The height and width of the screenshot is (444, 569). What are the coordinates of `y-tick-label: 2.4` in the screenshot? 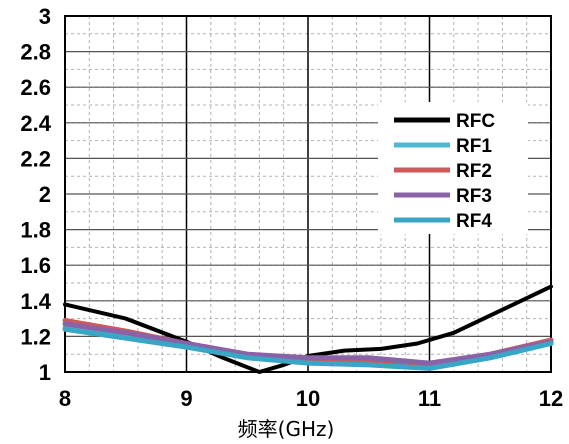 It's located at (35, 123).